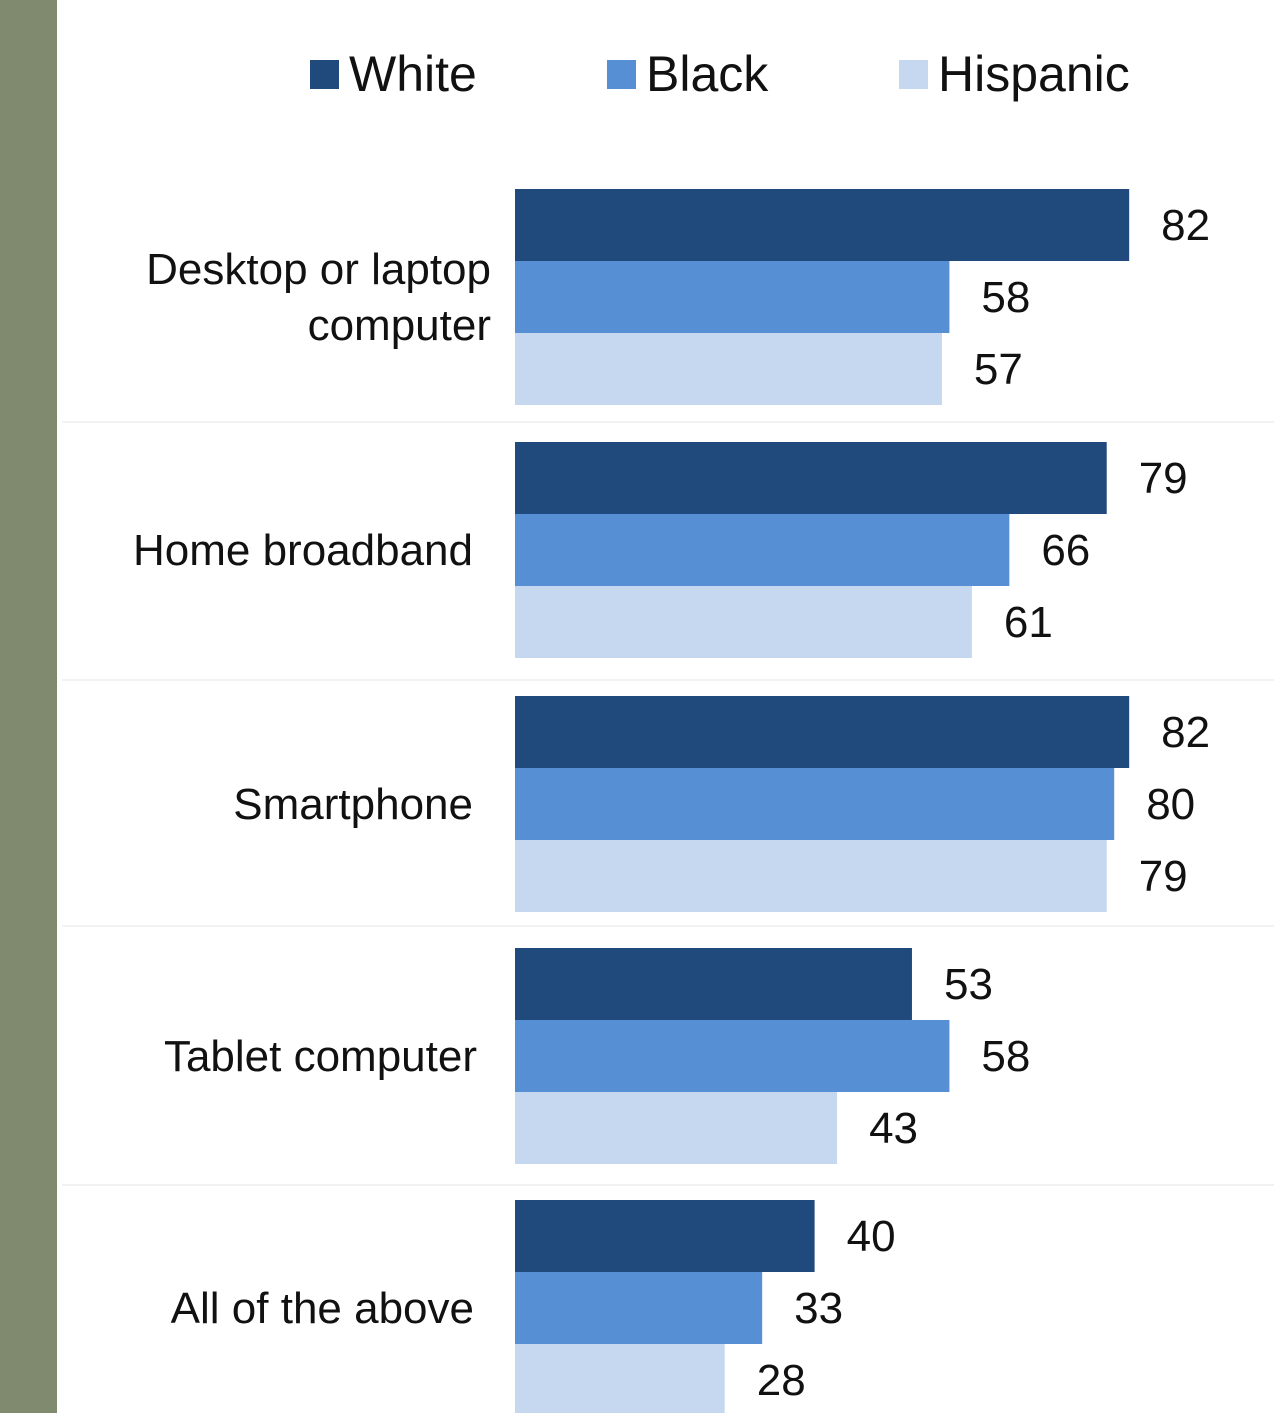 The image size is (1274, 1413). I want to click on legend: White Black Hispanic, so click(637, 77).